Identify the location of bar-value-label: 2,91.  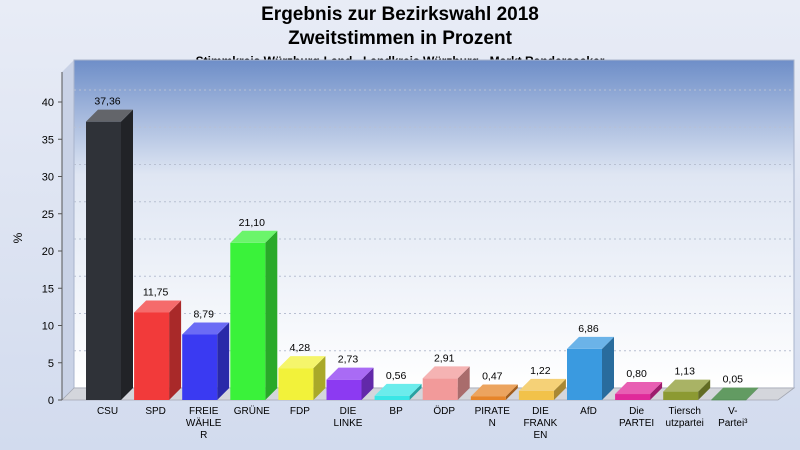
(444, 358).